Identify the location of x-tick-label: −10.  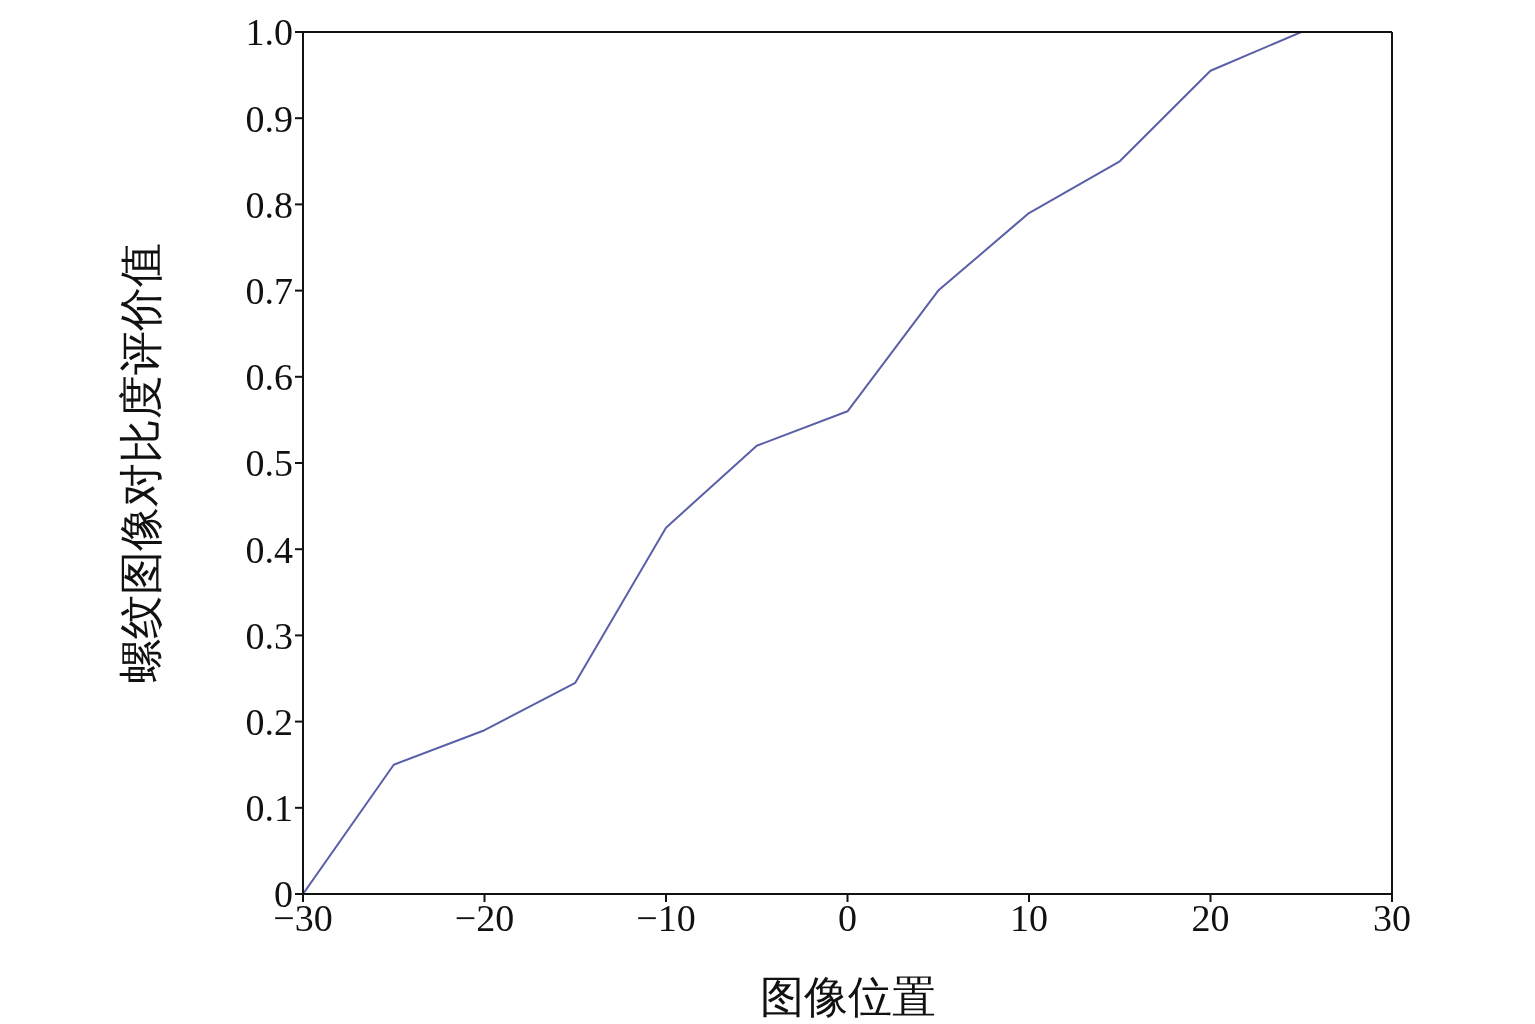
(666, 917).